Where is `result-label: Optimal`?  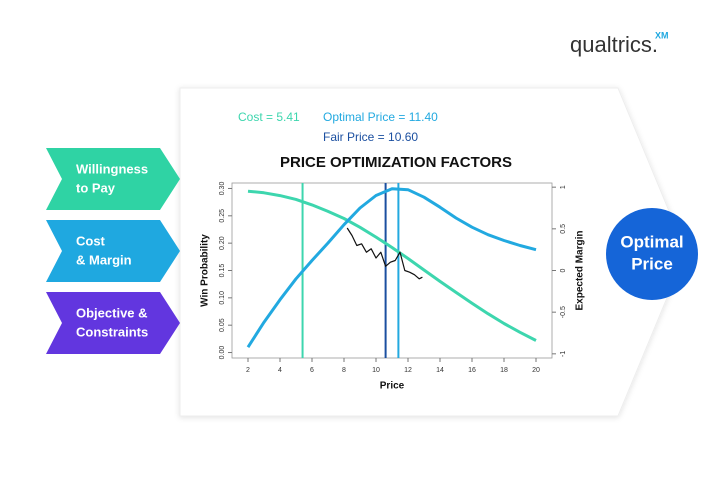
result-label: Optimal is located at coordinates (651, 241).